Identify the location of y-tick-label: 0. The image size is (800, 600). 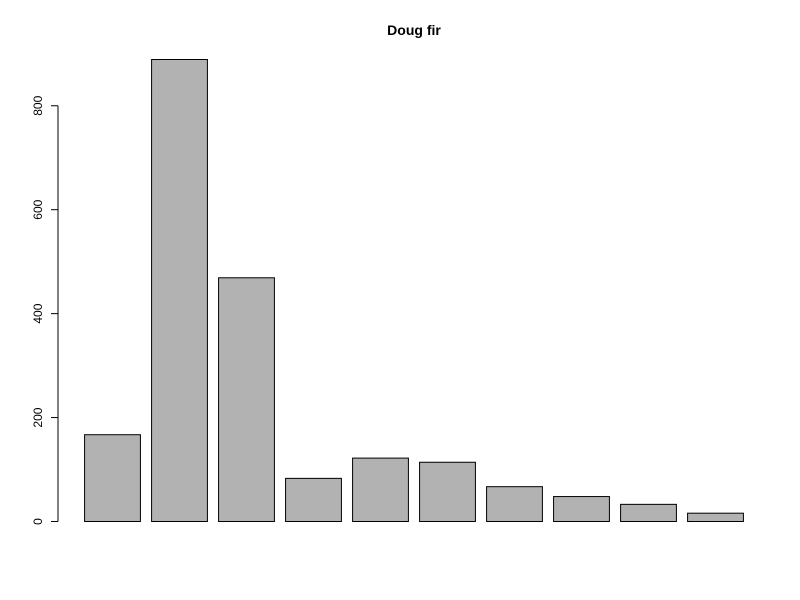
(38, 521).